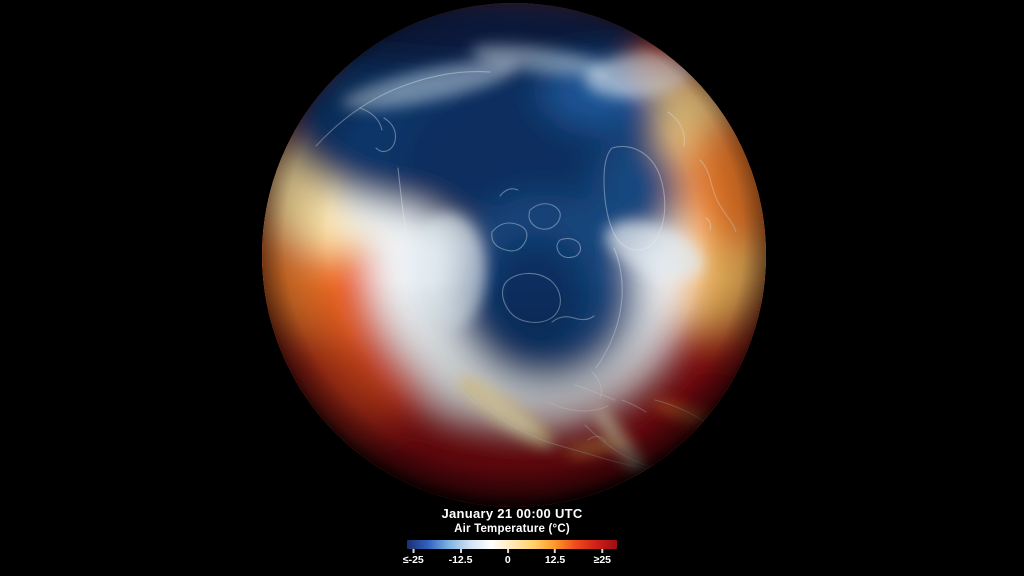 The image size is (1024, 576). I want to click on colorbar-tick: 12.5, so click(555, 557).